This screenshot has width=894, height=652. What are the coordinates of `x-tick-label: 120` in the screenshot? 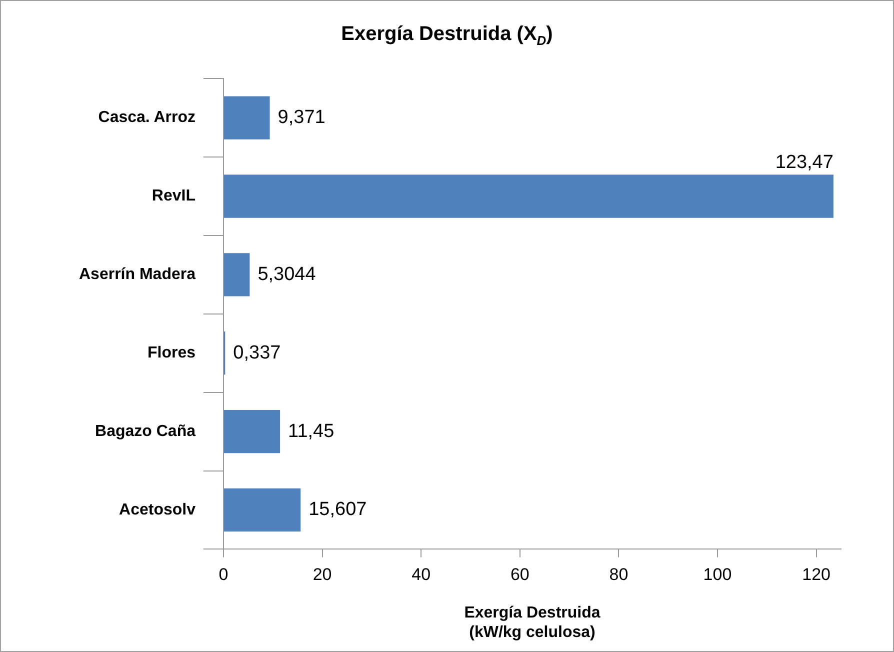 It's located at (816, 574).